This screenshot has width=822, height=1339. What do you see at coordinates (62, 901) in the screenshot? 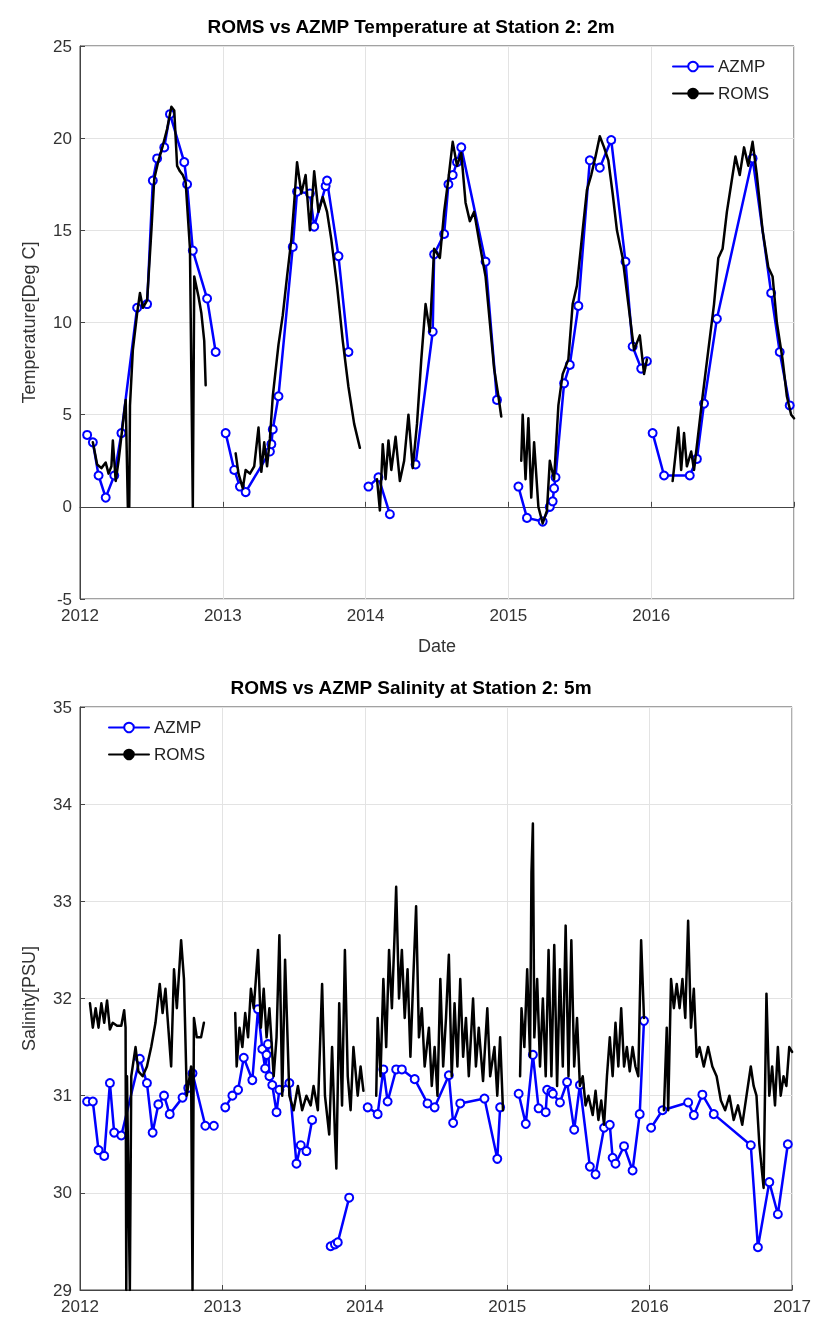
I see `y-tick-label: 33` at bounding box center [62, 901].